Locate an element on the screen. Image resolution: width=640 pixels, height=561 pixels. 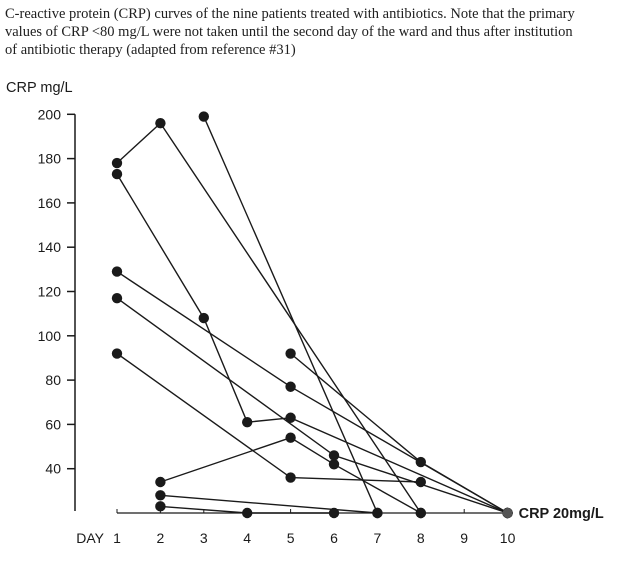
x-axis: 1 2 3 4 5 6 7 8 9 10 DAY is located at coordinates (296, 527).